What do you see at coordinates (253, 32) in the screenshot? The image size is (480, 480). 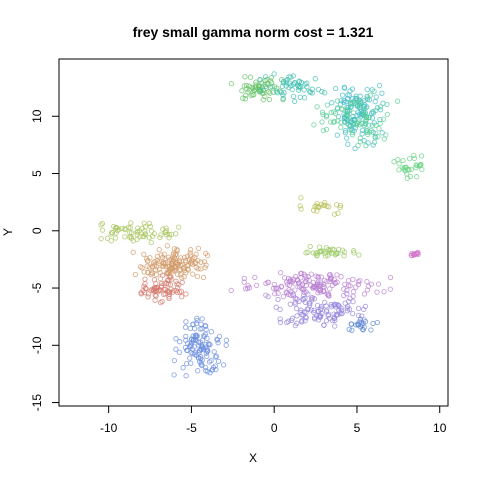 I see `chart-title: frey small gamma norm cost = 1.321` at bounding box center [253, 32].